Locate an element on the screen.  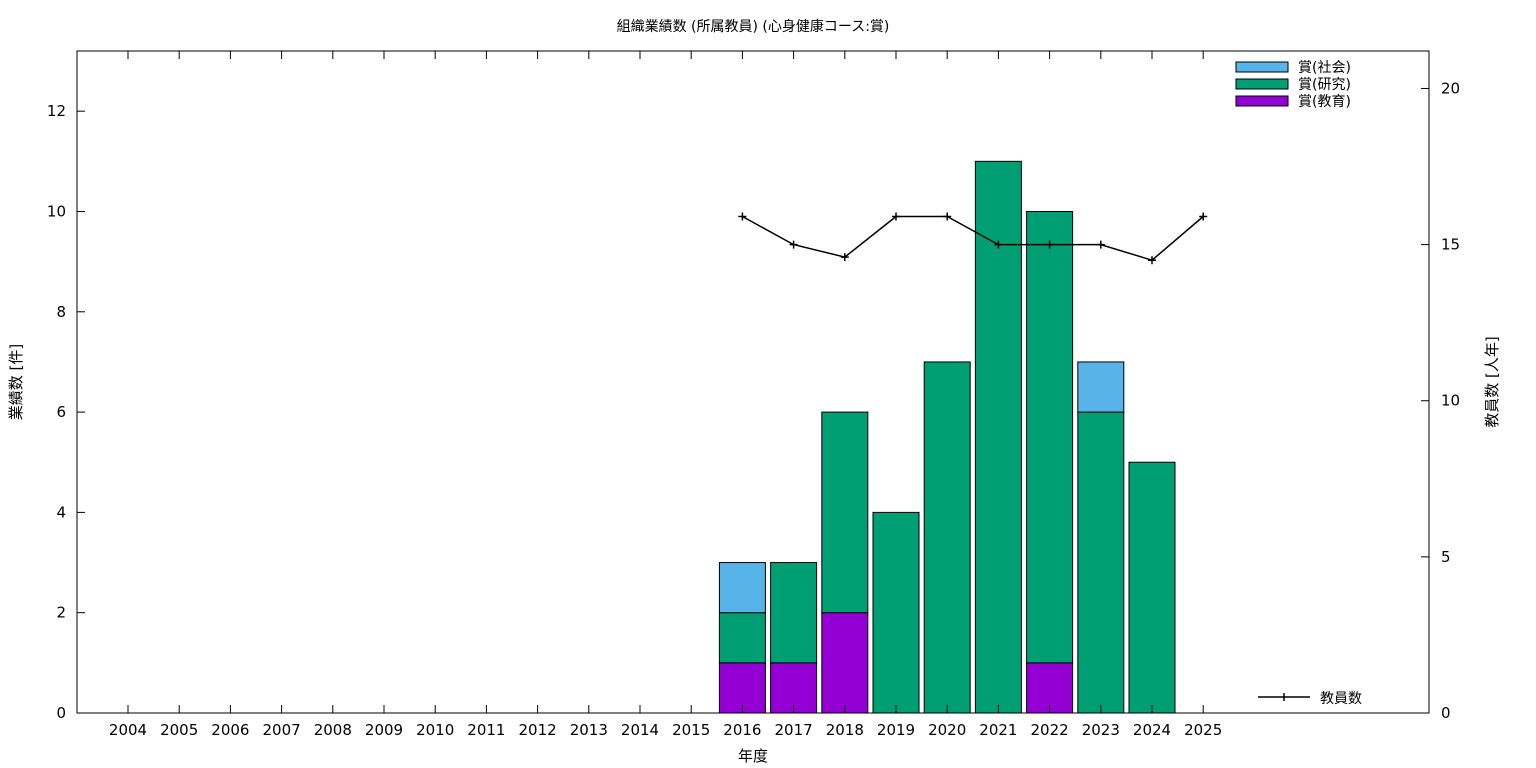
x-tick-label: 2015 is located at coordinates (691, 730).